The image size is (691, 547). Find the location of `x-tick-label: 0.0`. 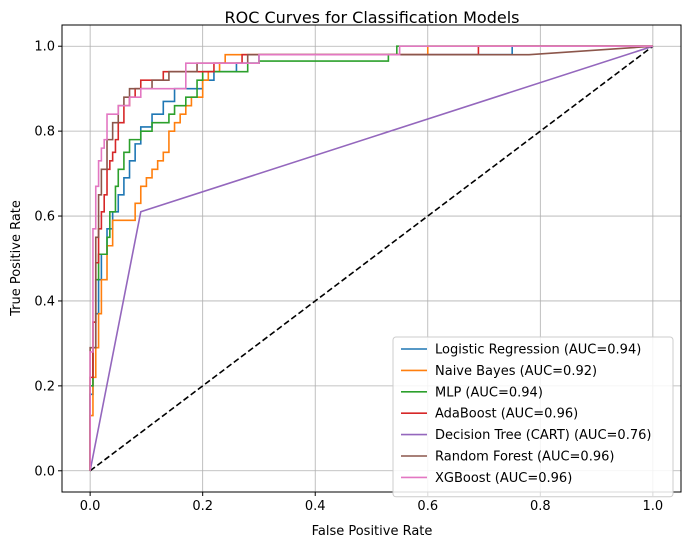

x-tick-label: 0.0 is located at coordinates (90, 506).